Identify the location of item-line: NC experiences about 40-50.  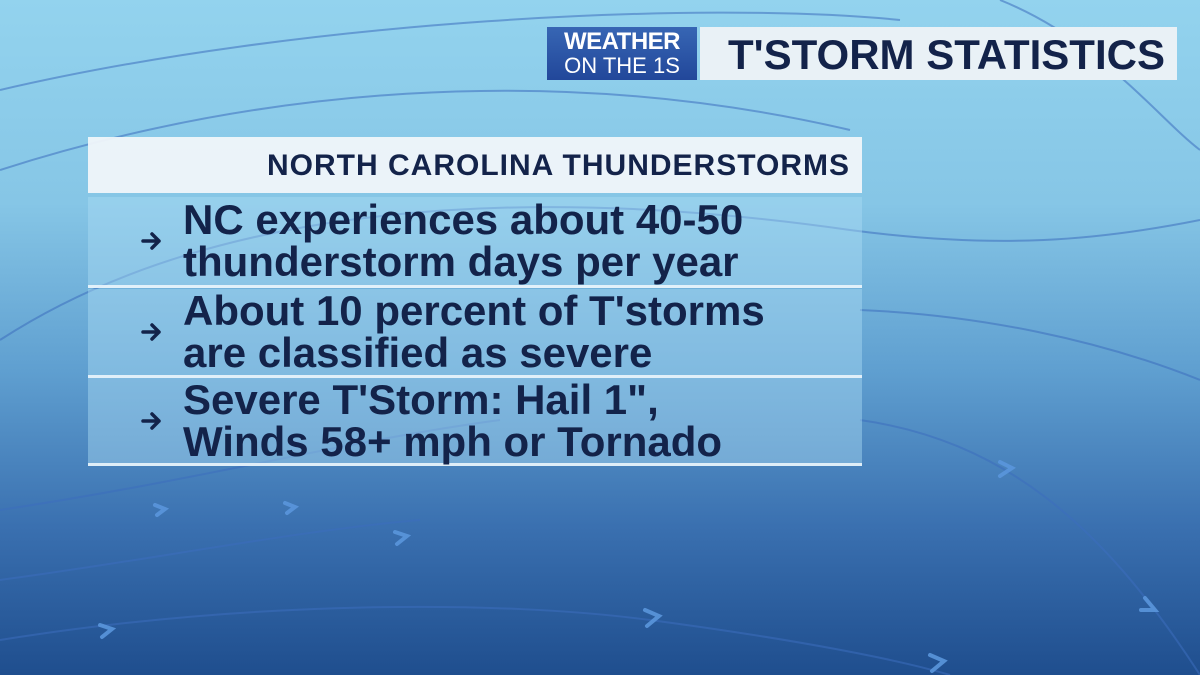
(463, 219).